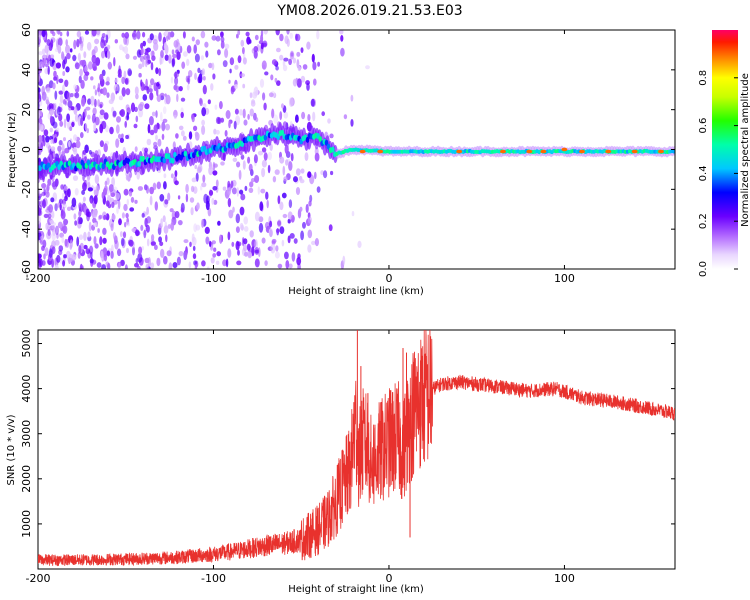  I want to click on chart-title: YM08.2026.019.21.53.E03, so click(369, 11).